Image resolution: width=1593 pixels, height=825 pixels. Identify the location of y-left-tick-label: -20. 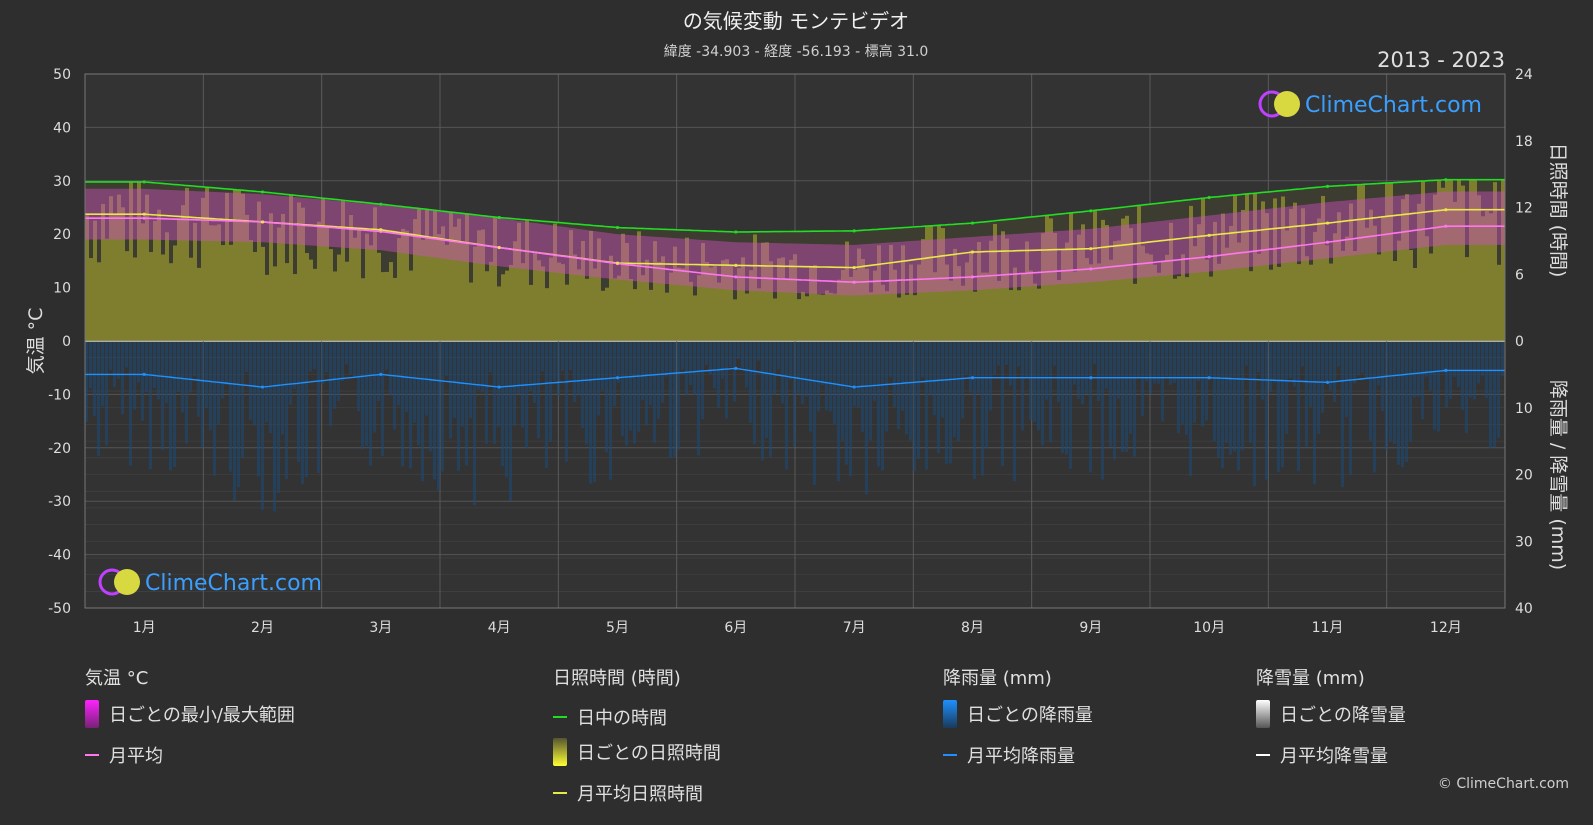
(59, 449).